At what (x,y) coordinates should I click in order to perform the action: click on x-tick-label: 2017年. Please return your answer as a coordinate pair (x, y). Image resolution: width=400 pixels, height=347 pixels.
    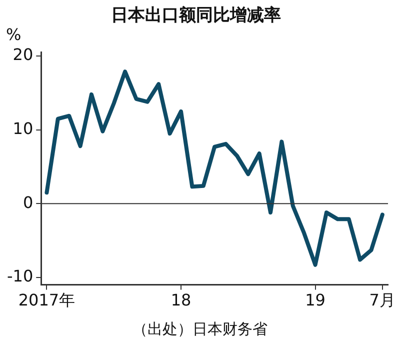
    Looking at the image, I should click on (47, 300).